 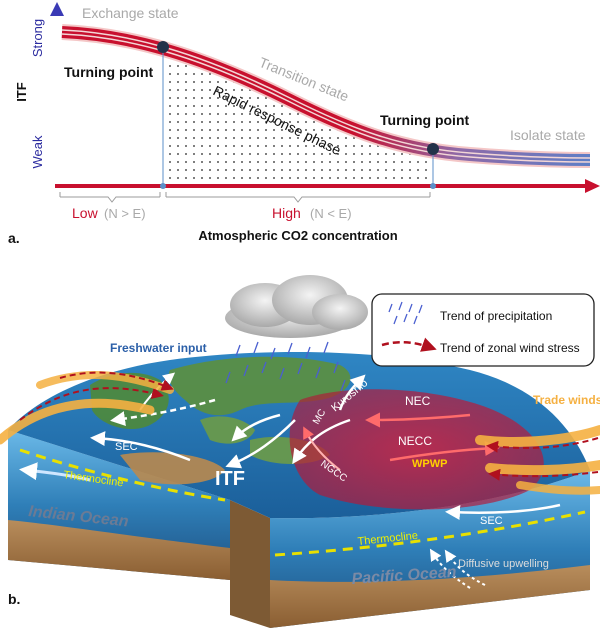 What do you see at coordinates (85, 213) in the screenshot?
I see `x-low-label: Low` at bounding box center [85, 213].